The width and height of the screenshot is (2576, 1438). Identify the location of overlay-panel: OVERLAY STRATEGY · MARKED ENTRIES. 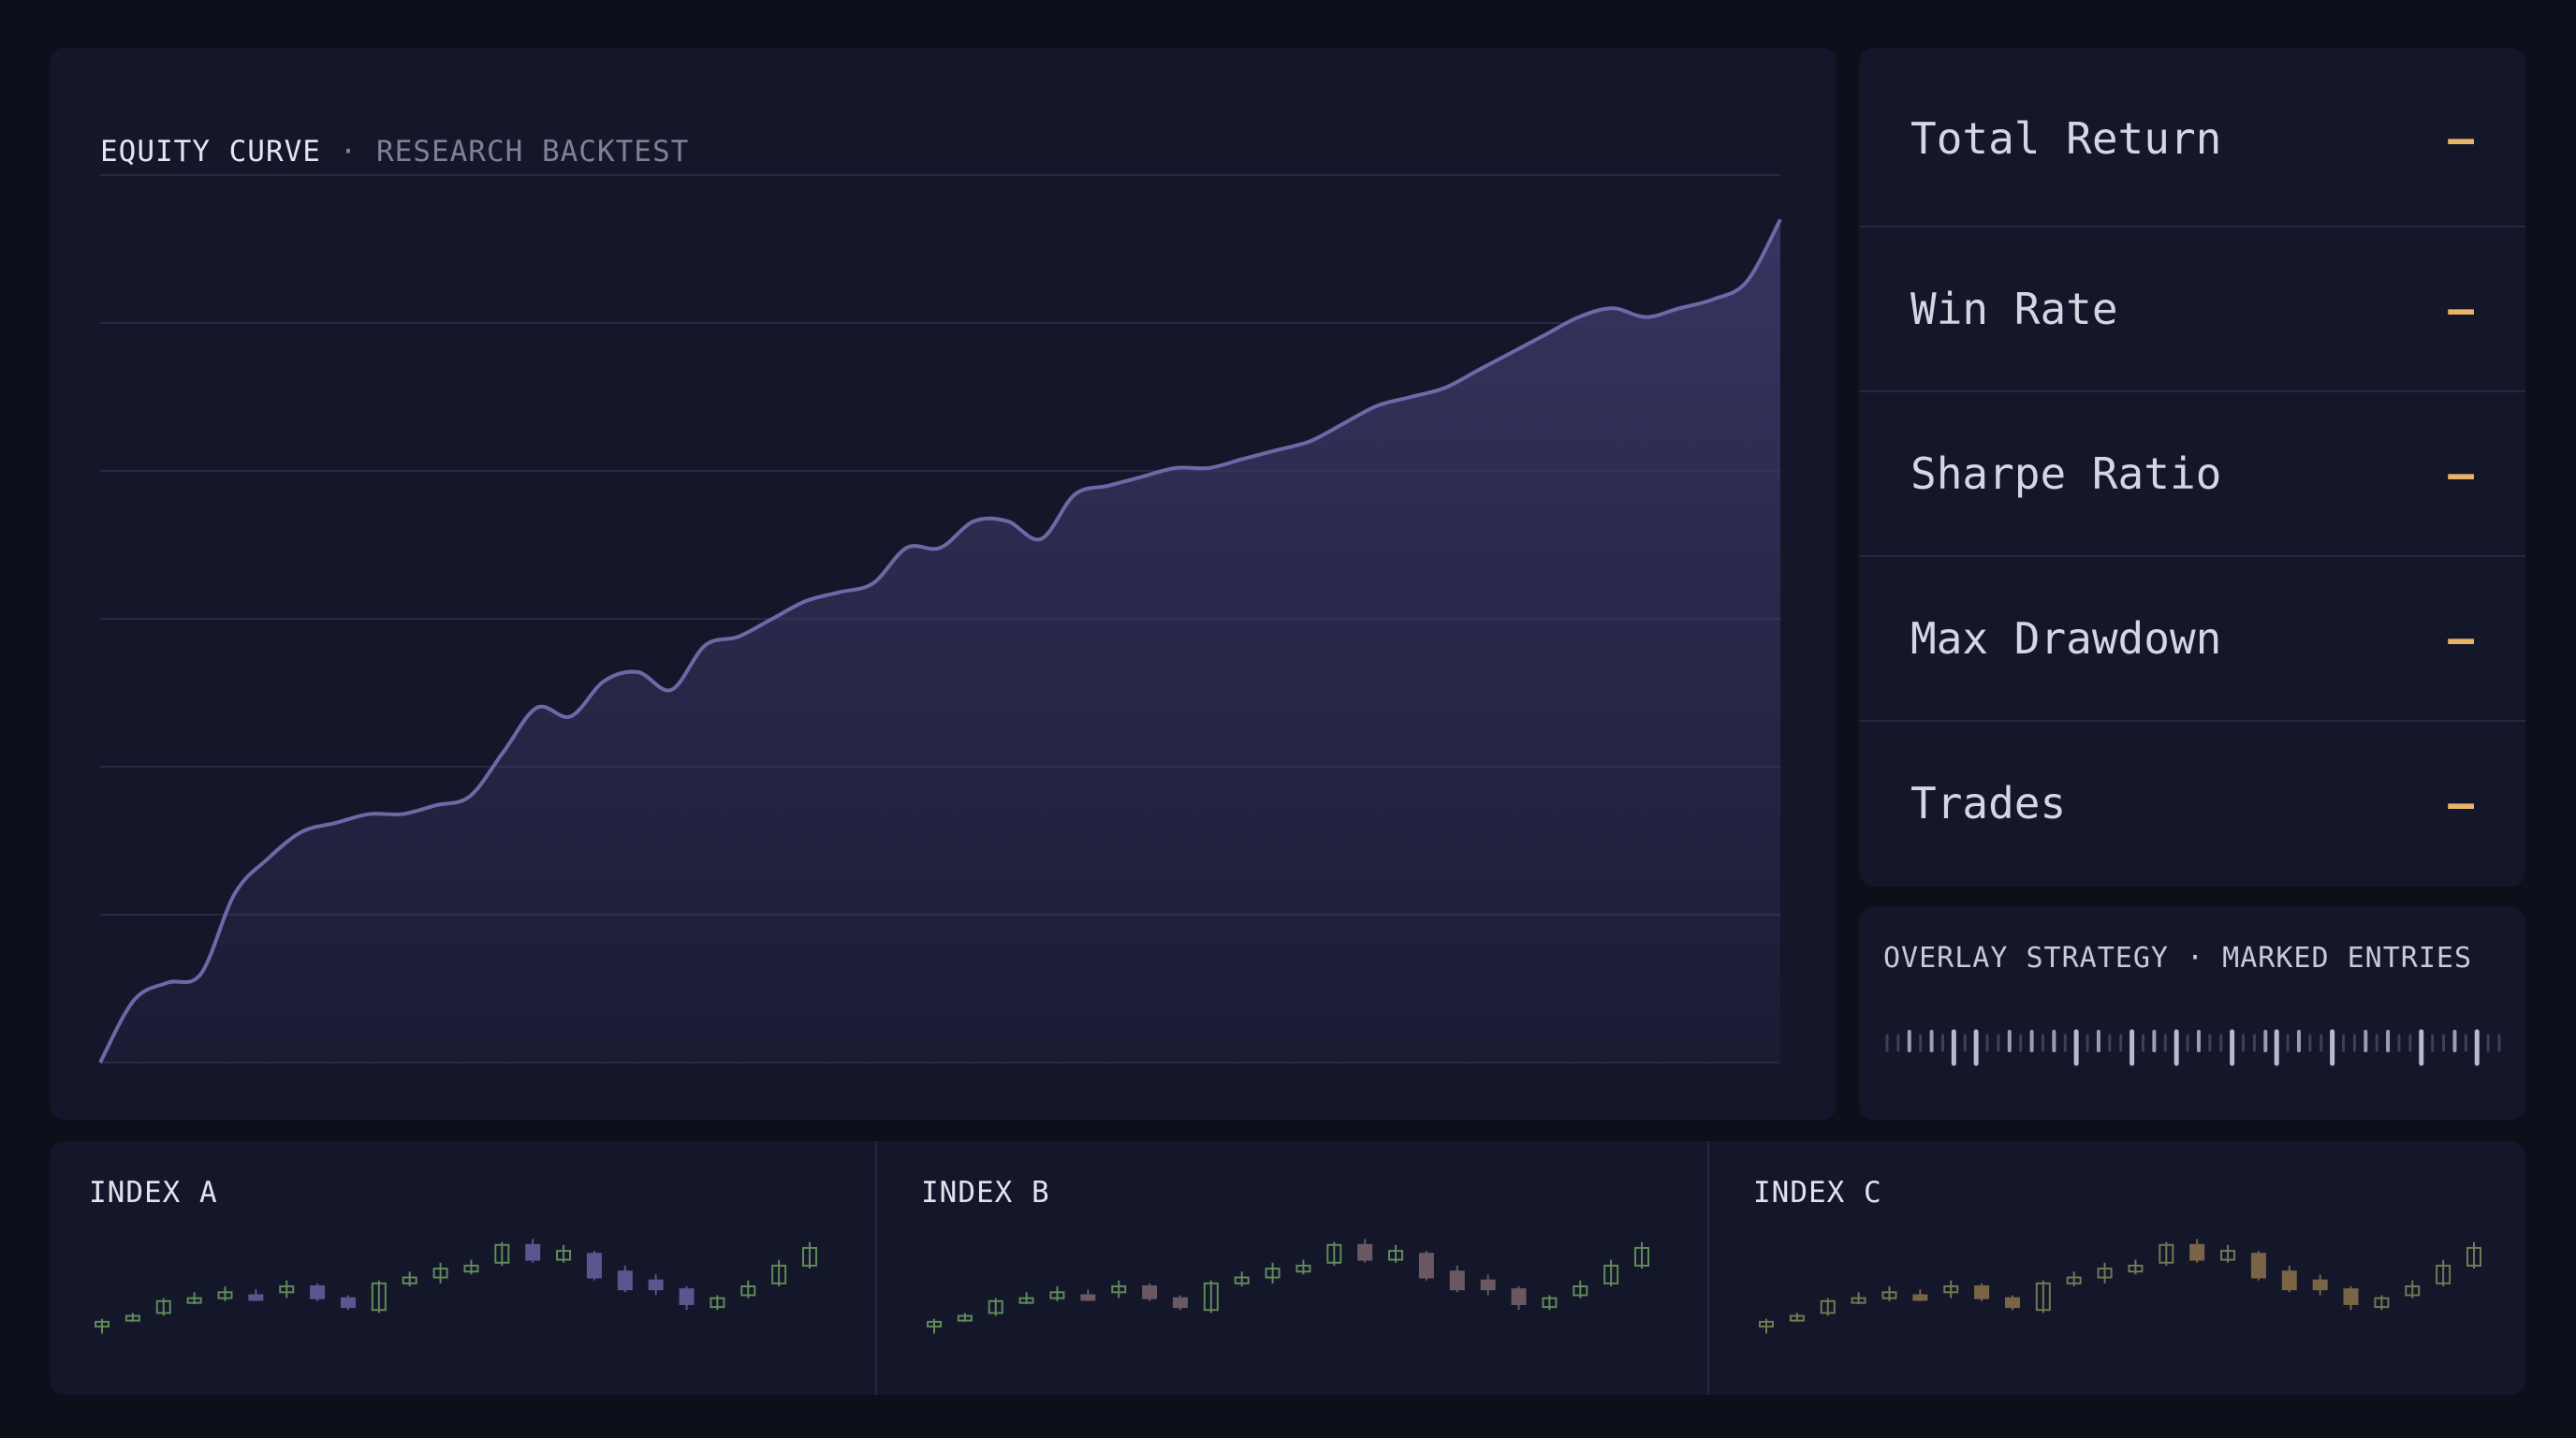
(2192, 1013).